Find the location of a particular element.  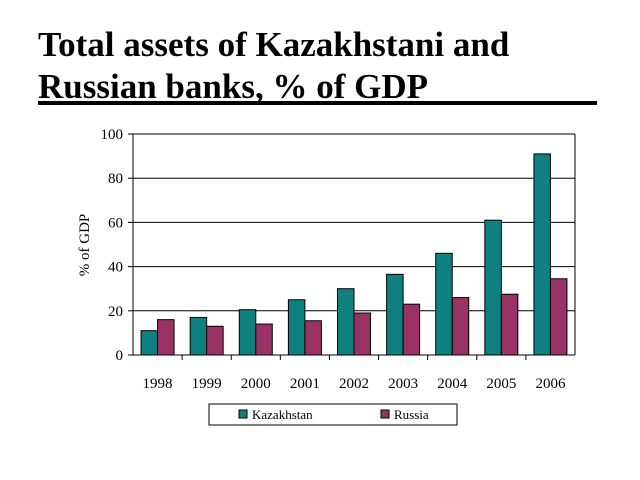

bar-russia-2005 is located at coordinates (509, 324).